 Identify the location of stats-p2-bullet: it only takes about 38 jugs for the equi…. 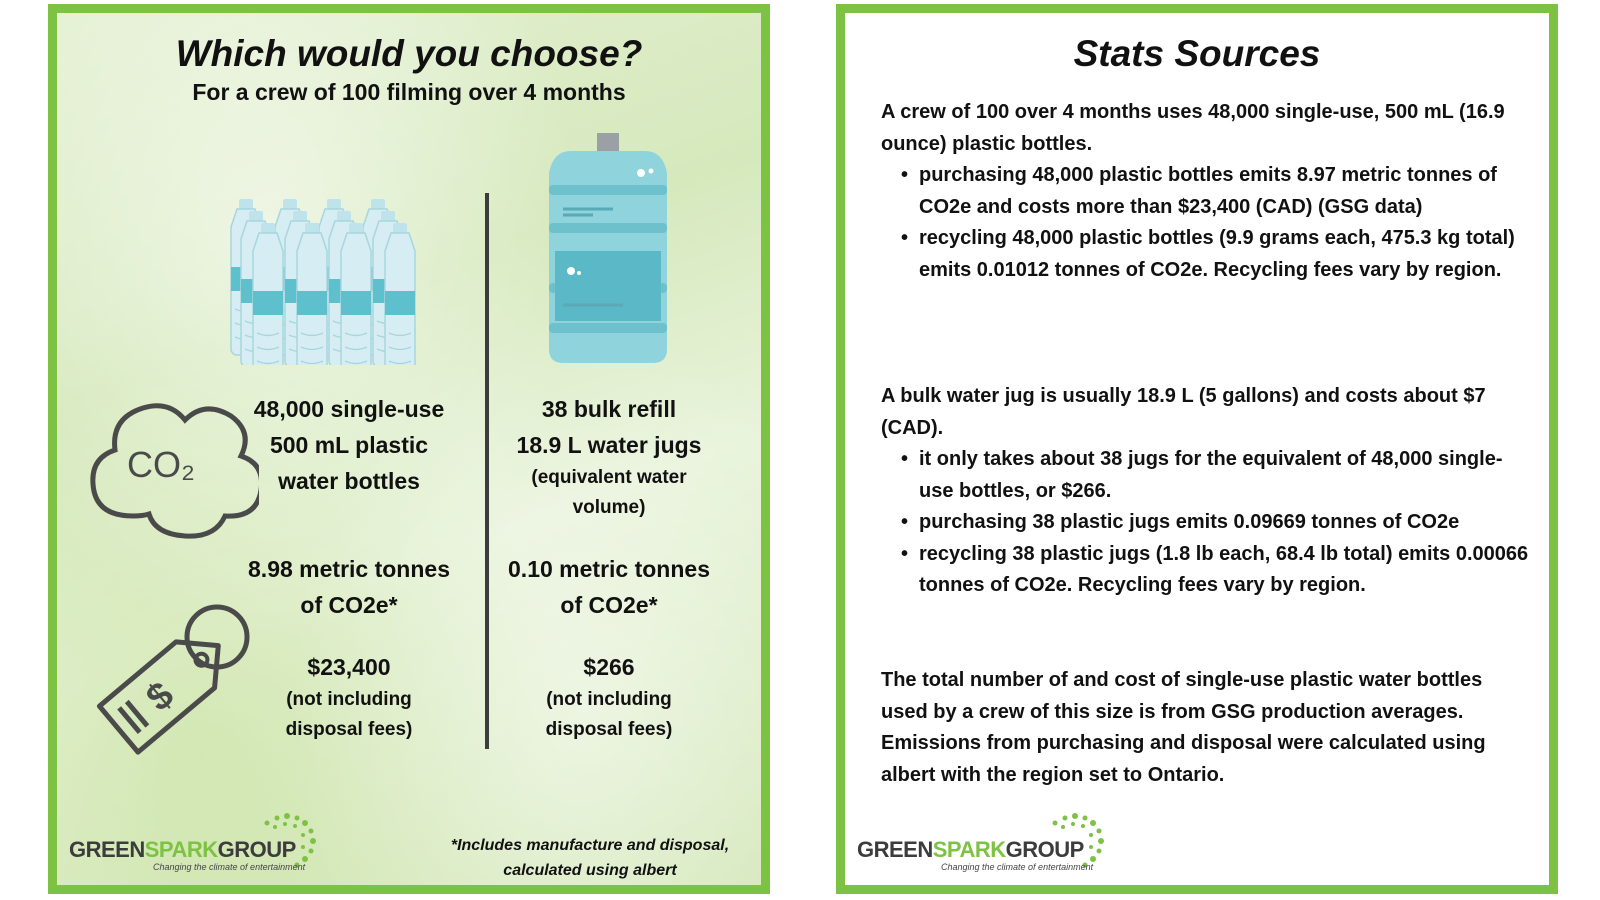
(1216, 475).